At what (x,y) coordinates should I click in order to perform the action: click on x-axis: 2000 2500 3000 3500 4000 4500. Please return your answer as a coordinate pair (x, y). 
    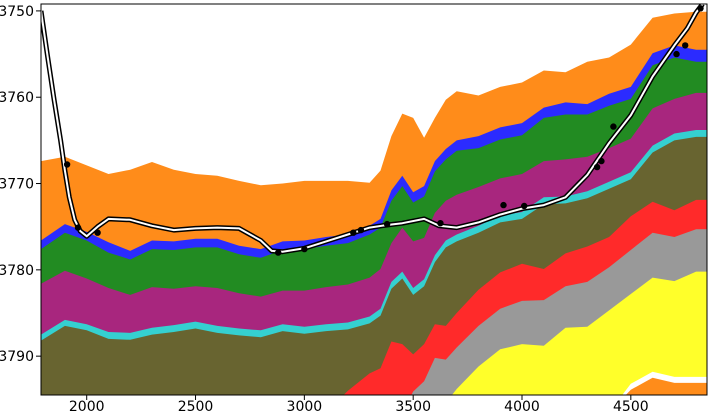
    Looking at the image, I should click on (359, 404).